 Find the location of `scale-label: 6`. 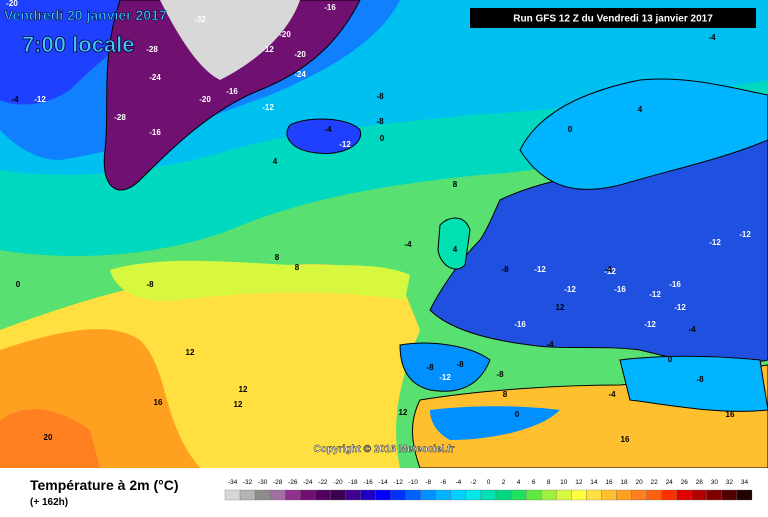

scale-label: 6 is located at coordinates (534, 482).